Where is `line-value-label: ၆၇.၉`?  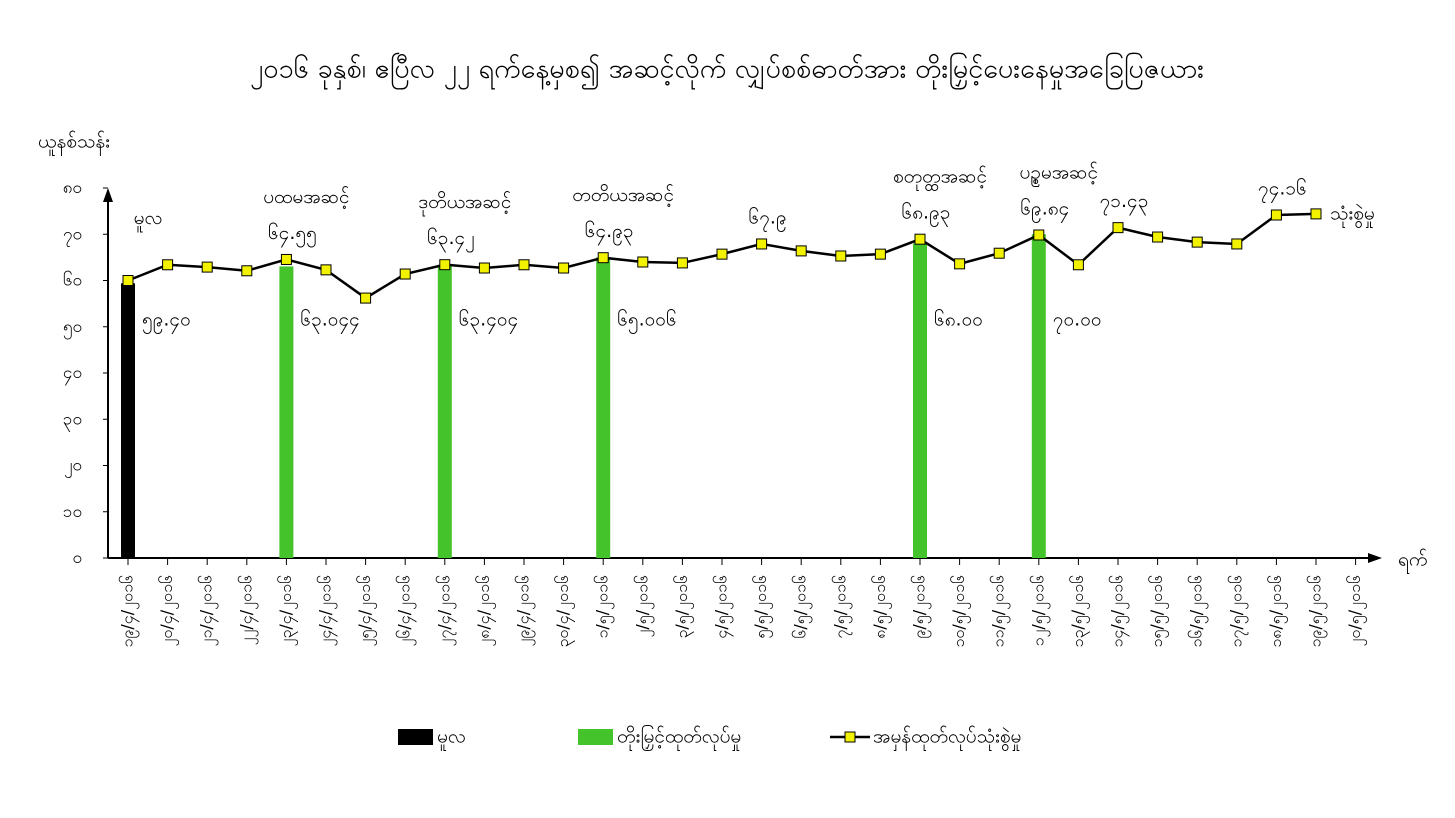 line-value-label: ၆၇.၉ is located at coordinates (768, 218).